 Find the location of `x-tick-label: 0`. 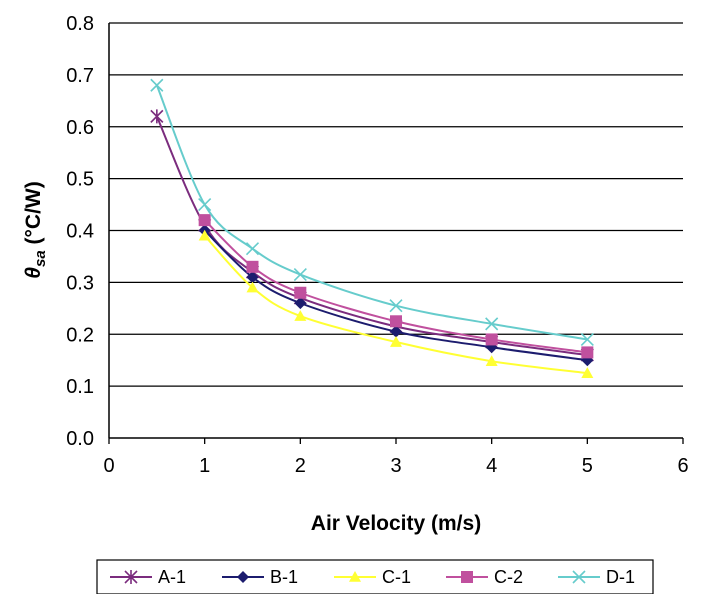

x-tick-label: 0 is located at coordinates (108, 466).